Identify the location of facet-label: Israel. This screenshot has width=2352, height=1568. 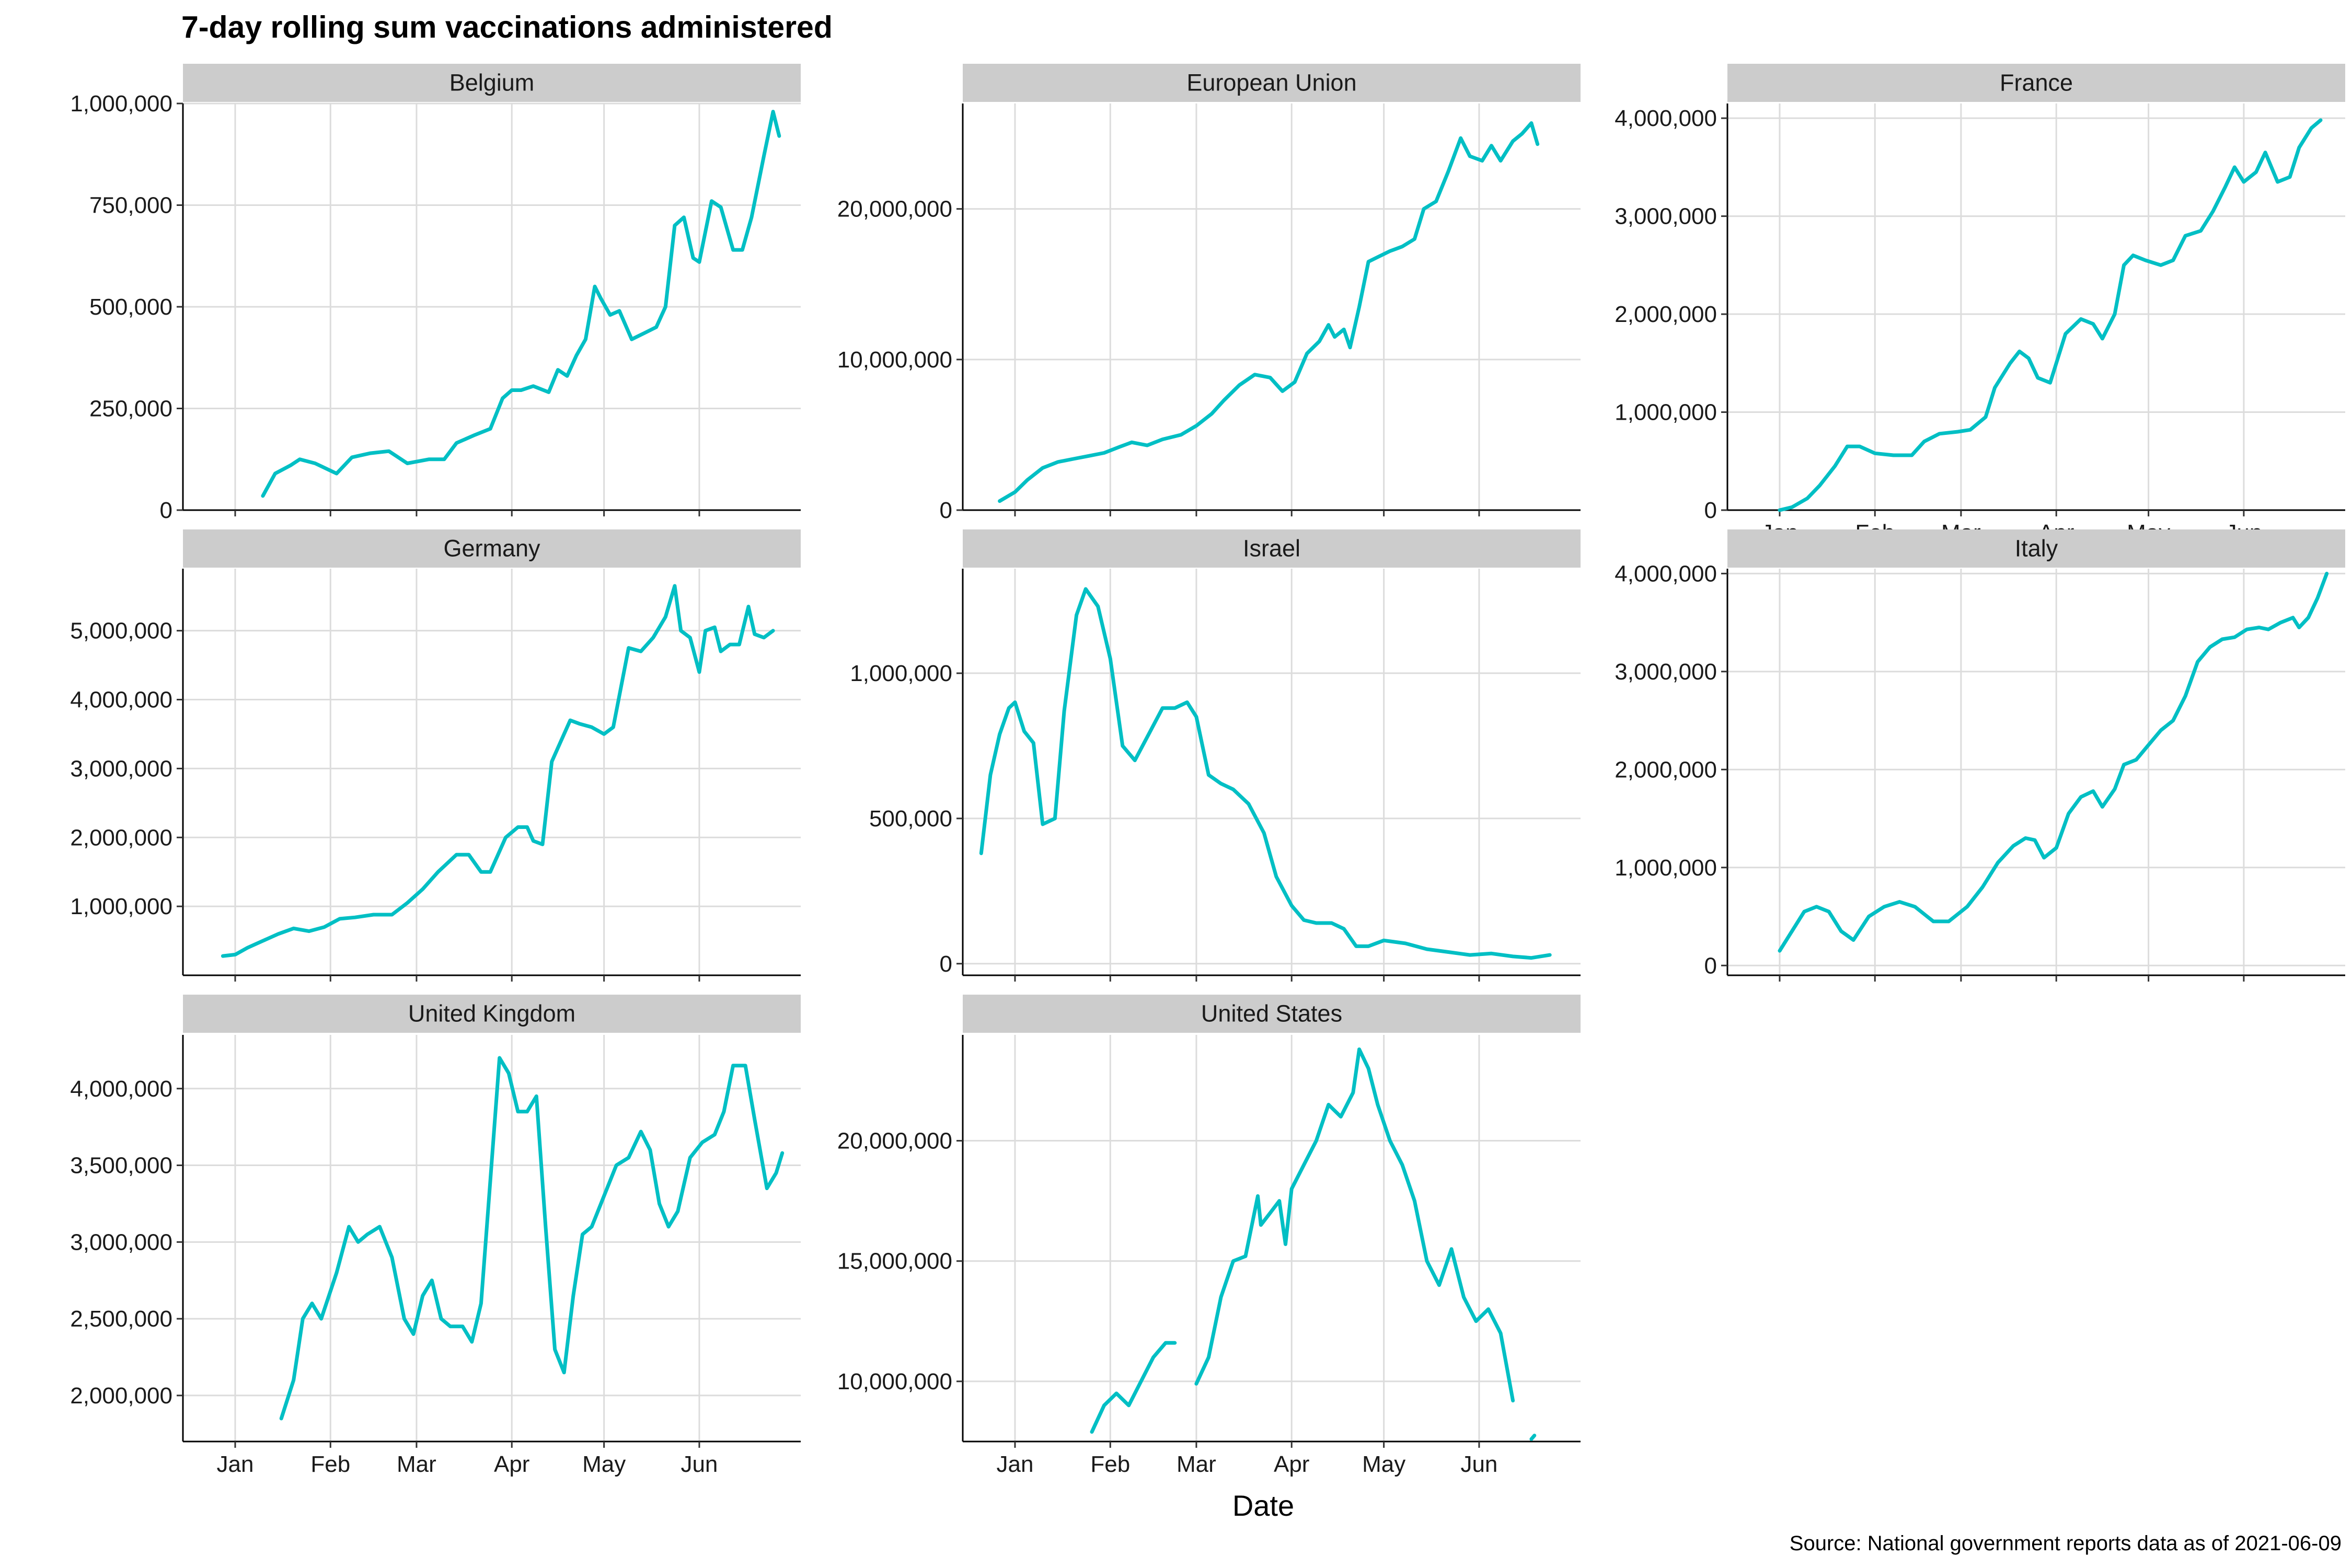
(1271, 548).